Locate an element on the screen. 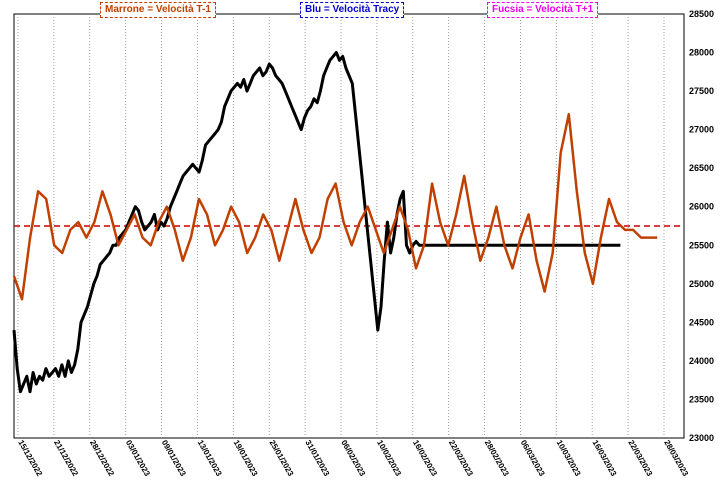 The height and width of the screenshot is (486, 723). x-tick-label: 13/01/2023 is located at coordinates (210, 459).